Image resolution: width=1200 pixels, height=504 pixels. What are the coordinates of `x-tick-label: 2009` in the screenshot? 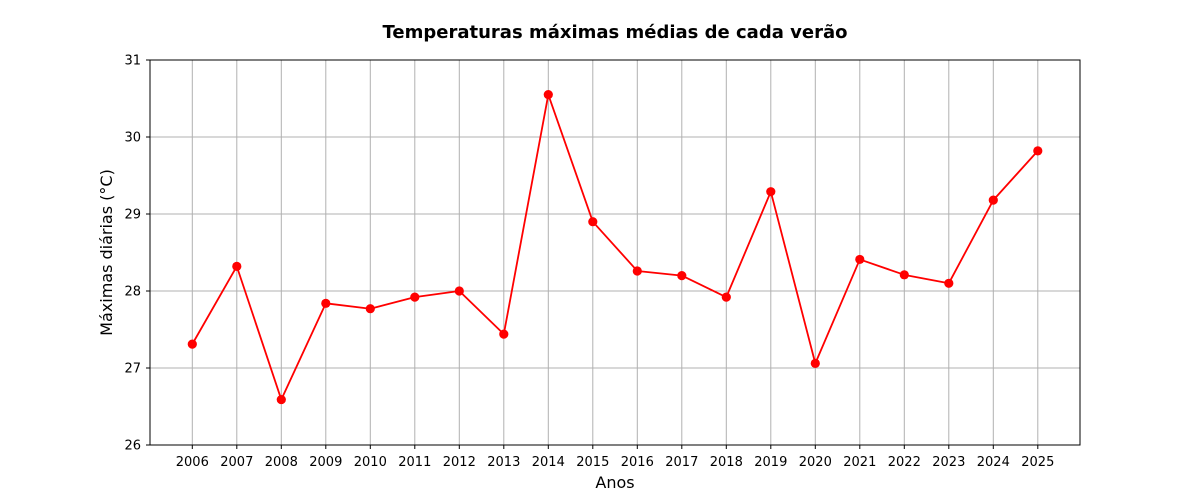 It's located at (325, 462).